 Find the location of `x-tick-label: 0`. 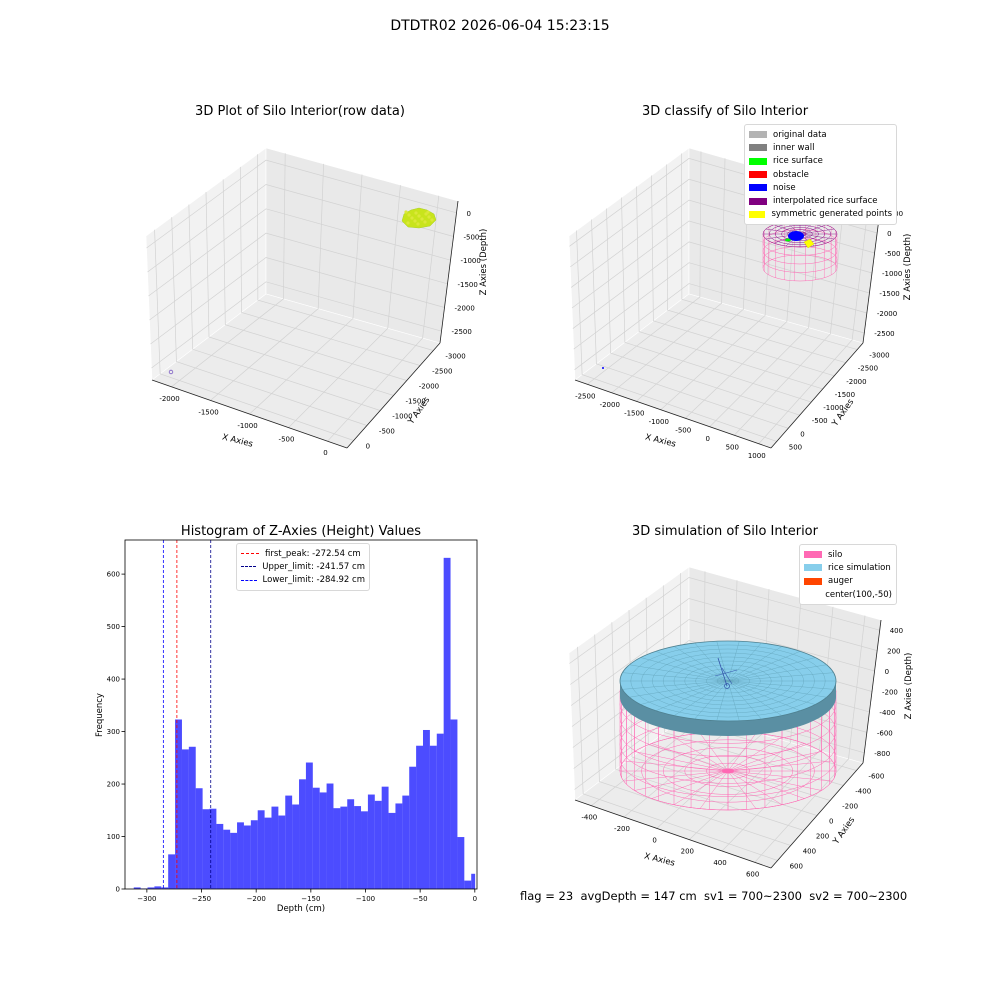

x-tick-label: 0 is located at coordinates (475, 899).